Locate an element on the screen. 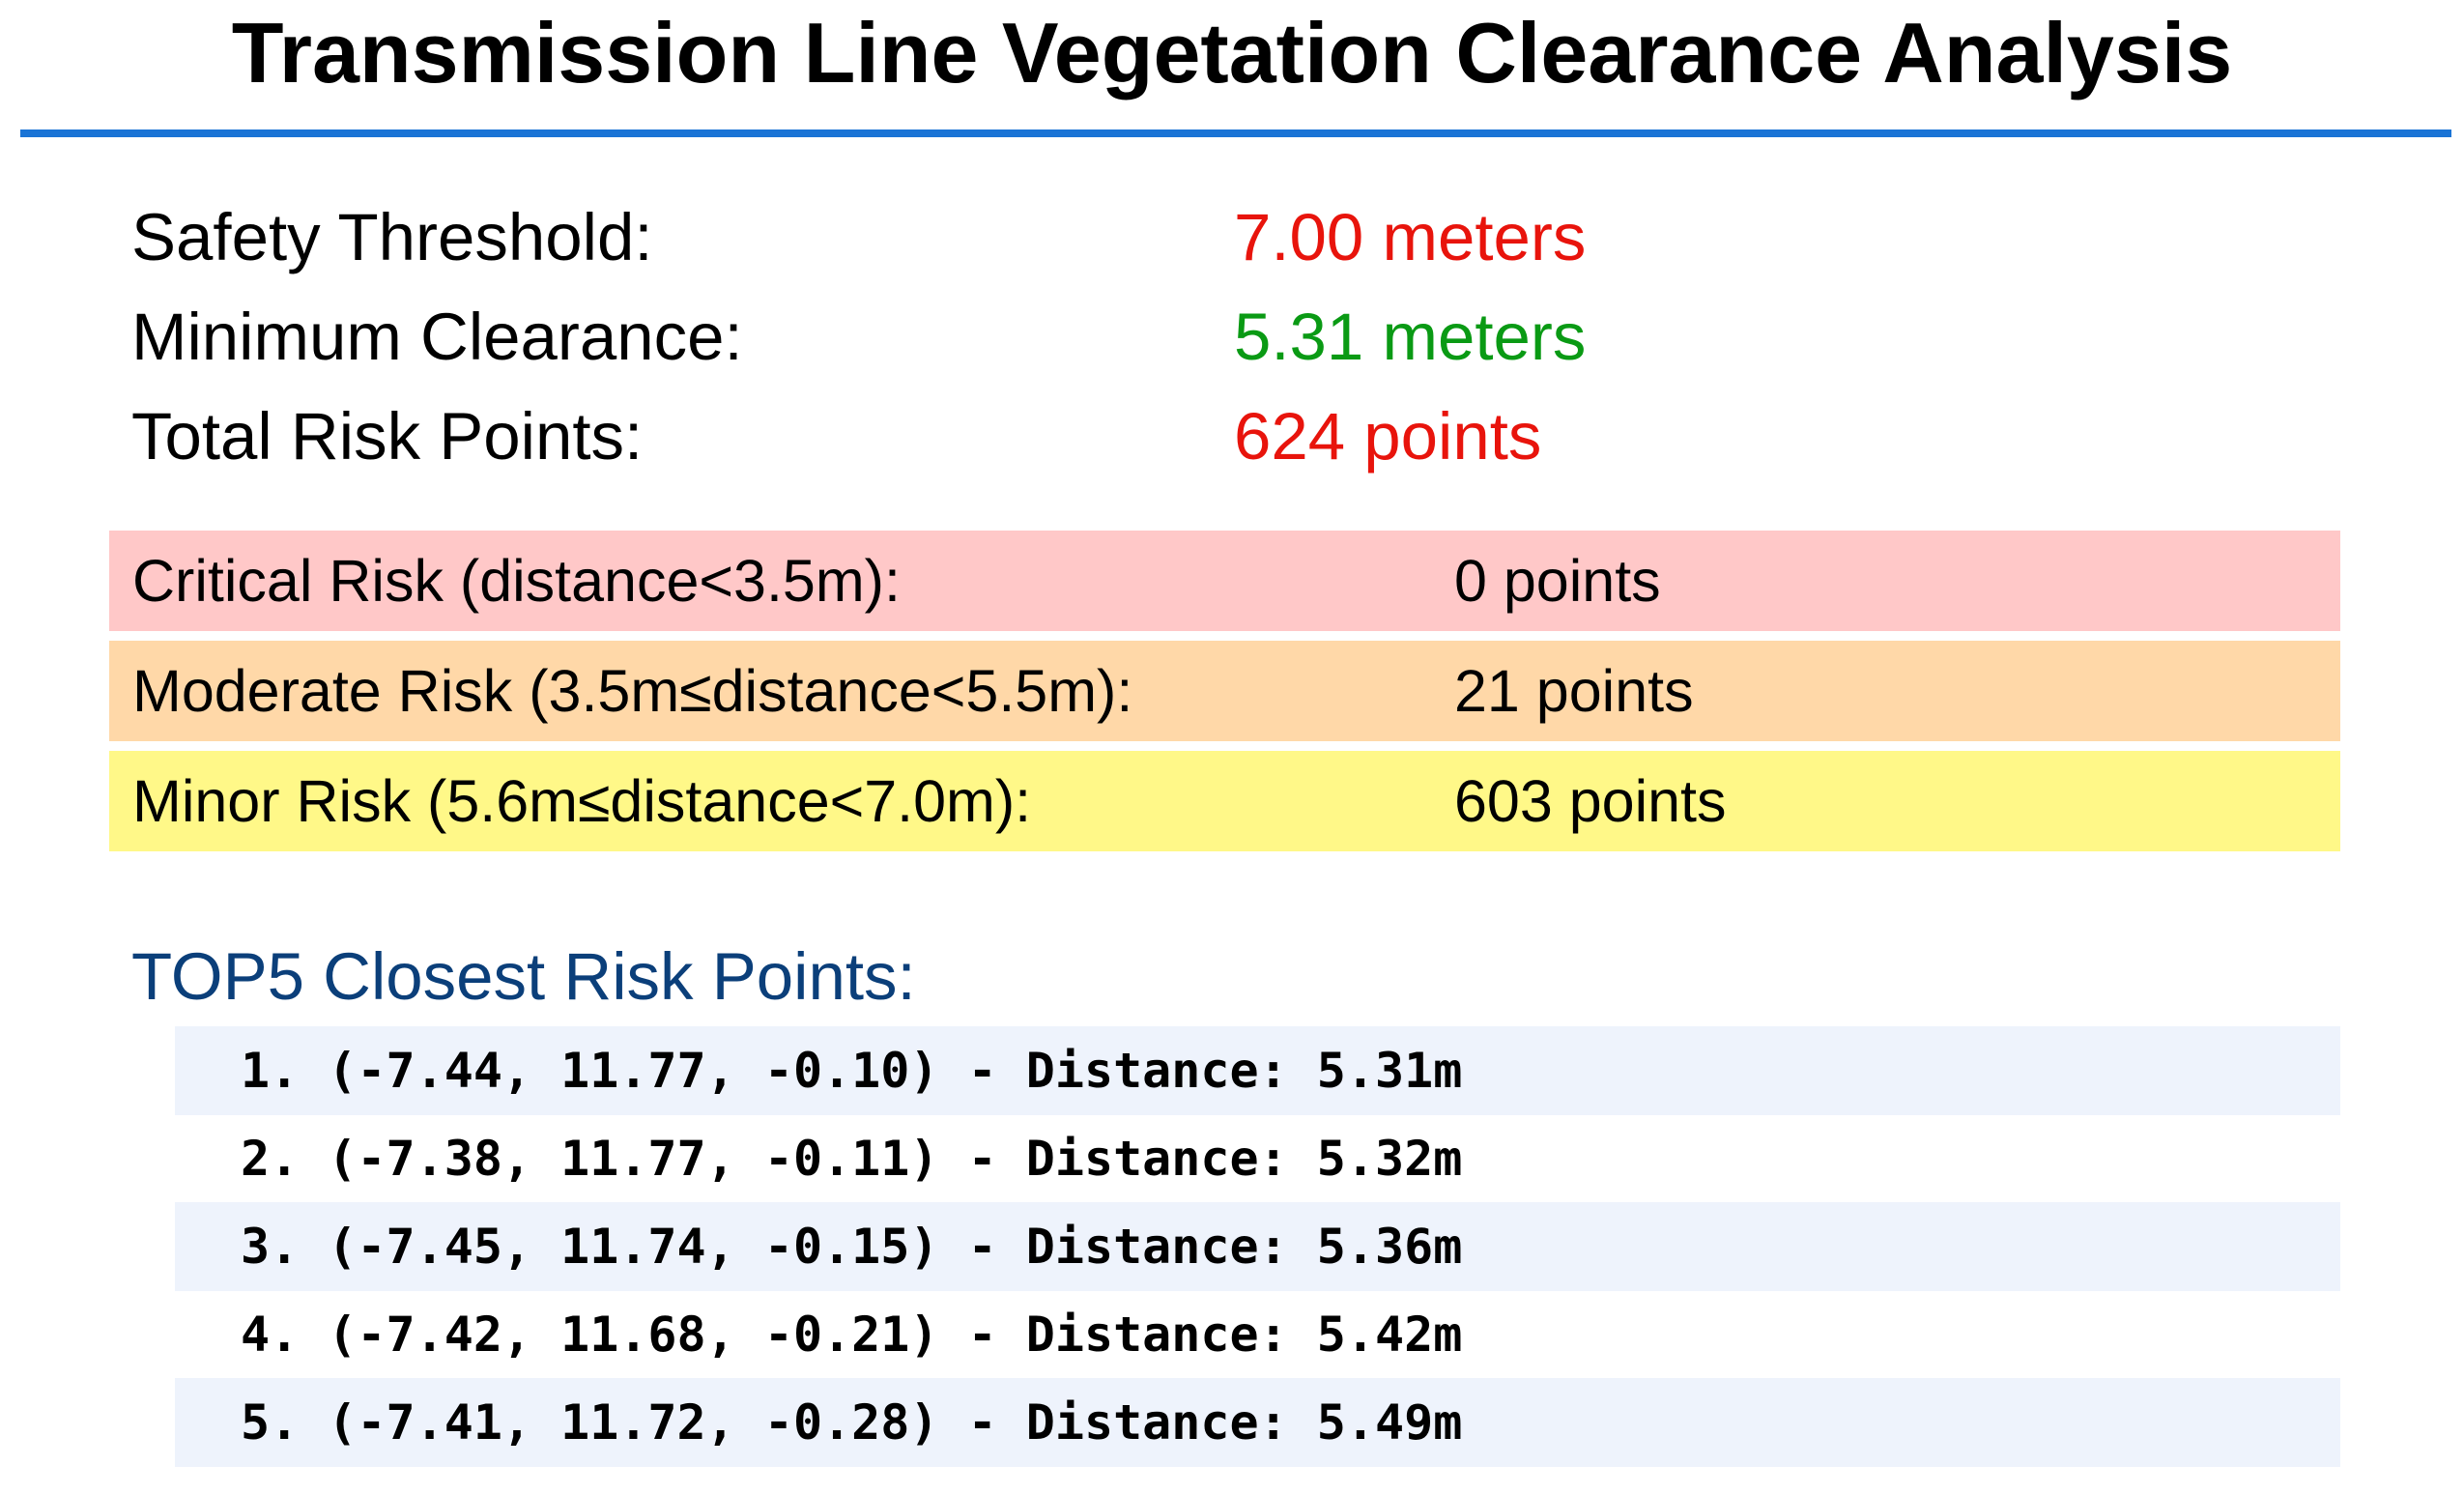 This screenshot has height=1494, width=2464. summary-minimum-clearance: Minimum Clearance: 5.31 meters is located at coordinates (1242, 337).